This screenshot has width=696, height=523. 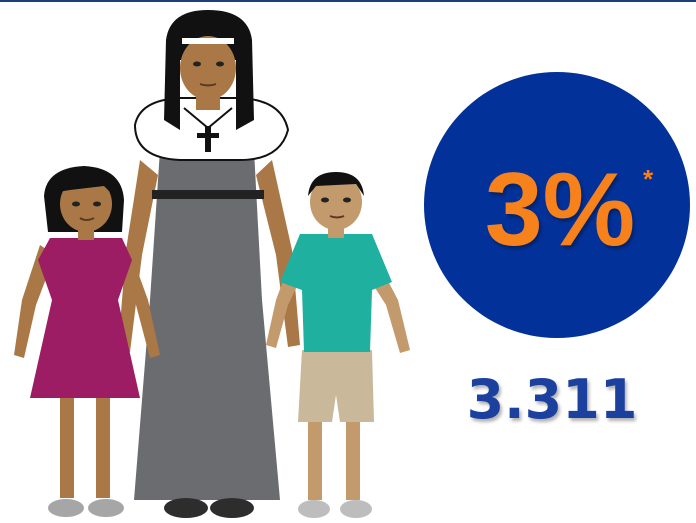 I want to click on count-value: 3.311, so click(x=552, y=399).